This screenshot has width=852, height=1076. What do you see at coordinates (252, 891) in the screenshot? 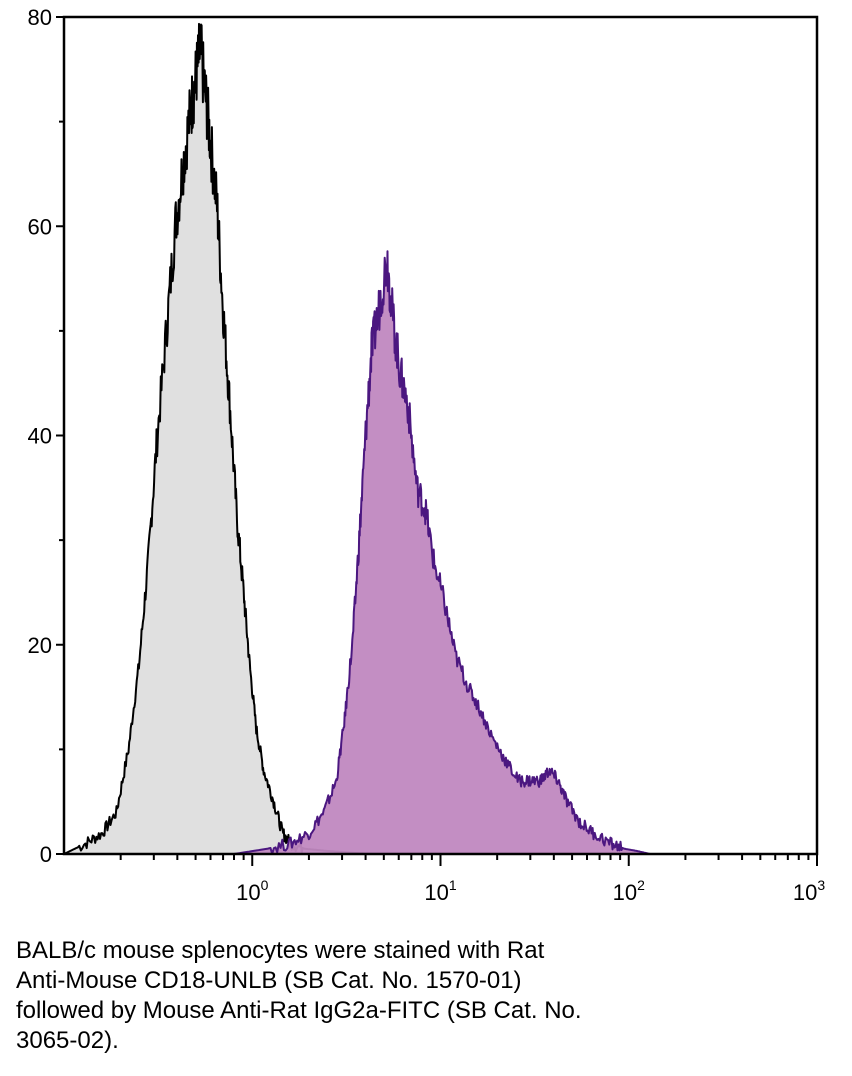
I see `x-tick-label: 10⁰` at bounding box center [252, 891].